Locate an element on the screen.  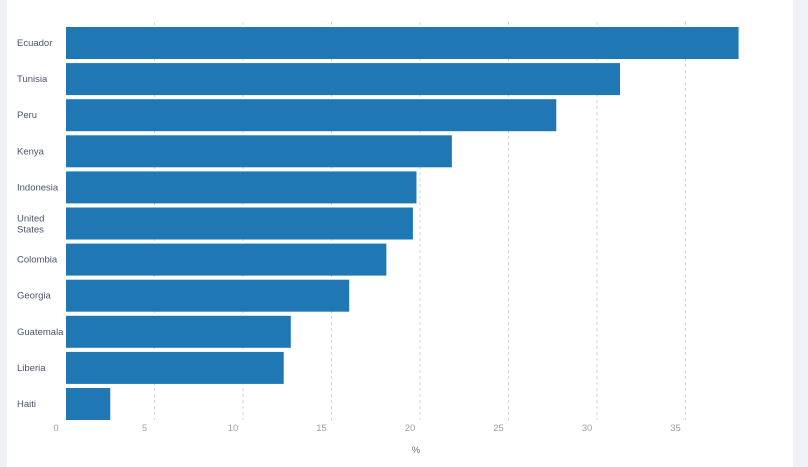
category-label: United States is located at coordinates (30, 225).